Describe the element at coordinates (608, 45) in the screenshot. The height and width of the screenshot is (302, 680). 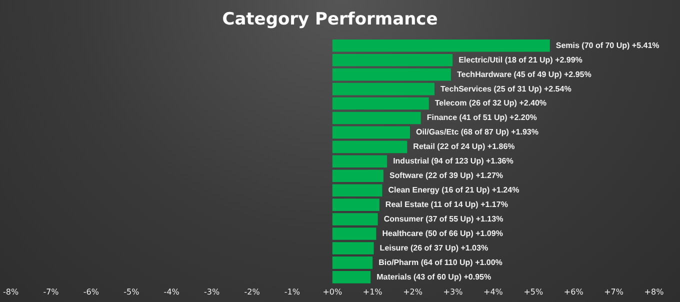
I see `category-label: Semis (70 of 70 Up) +5.41%` at that location.